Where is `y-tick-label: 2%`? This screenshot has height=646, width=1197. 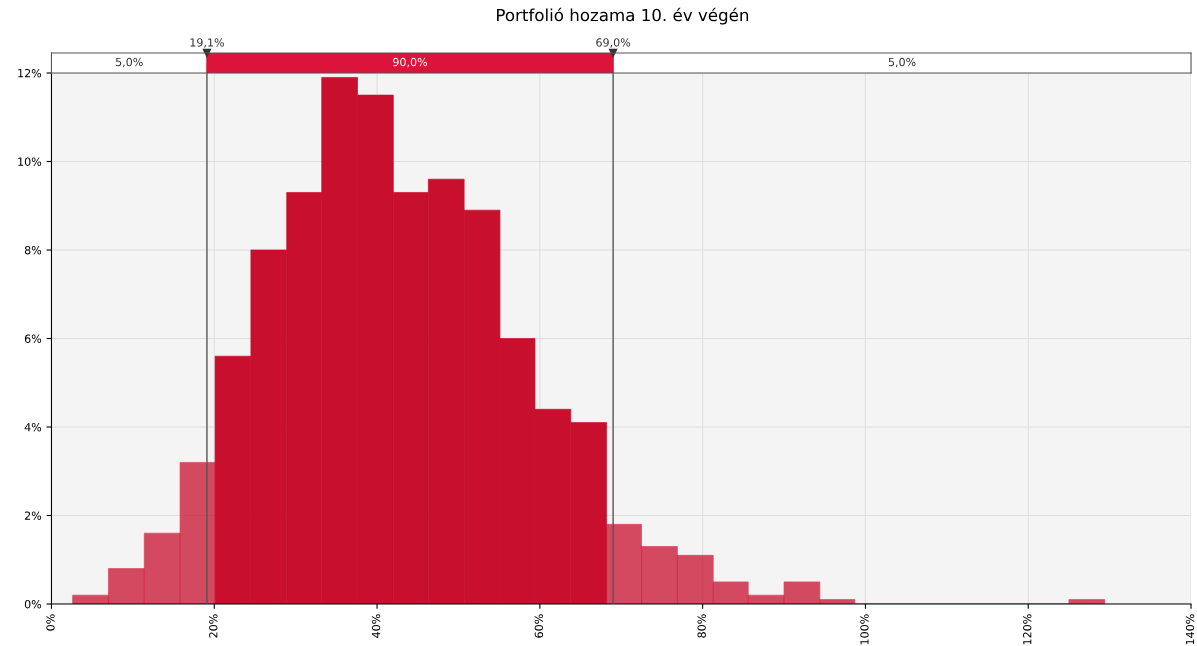
y-tick-label: 2% is located at coordinates (33, 515).